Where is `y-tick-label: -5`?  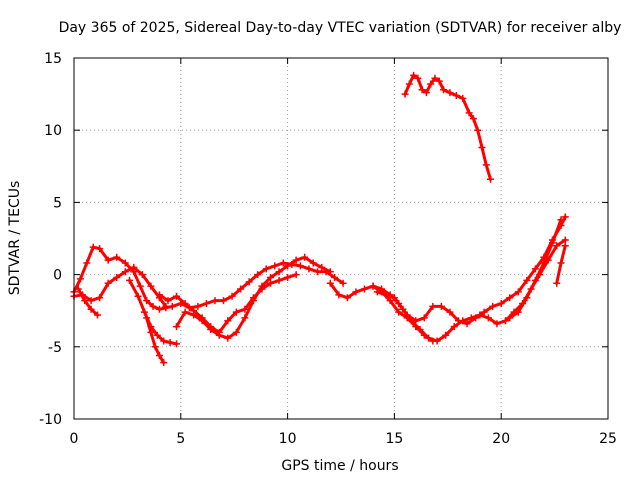 y-tick-label: -5 is located at coordinates (55, 348).